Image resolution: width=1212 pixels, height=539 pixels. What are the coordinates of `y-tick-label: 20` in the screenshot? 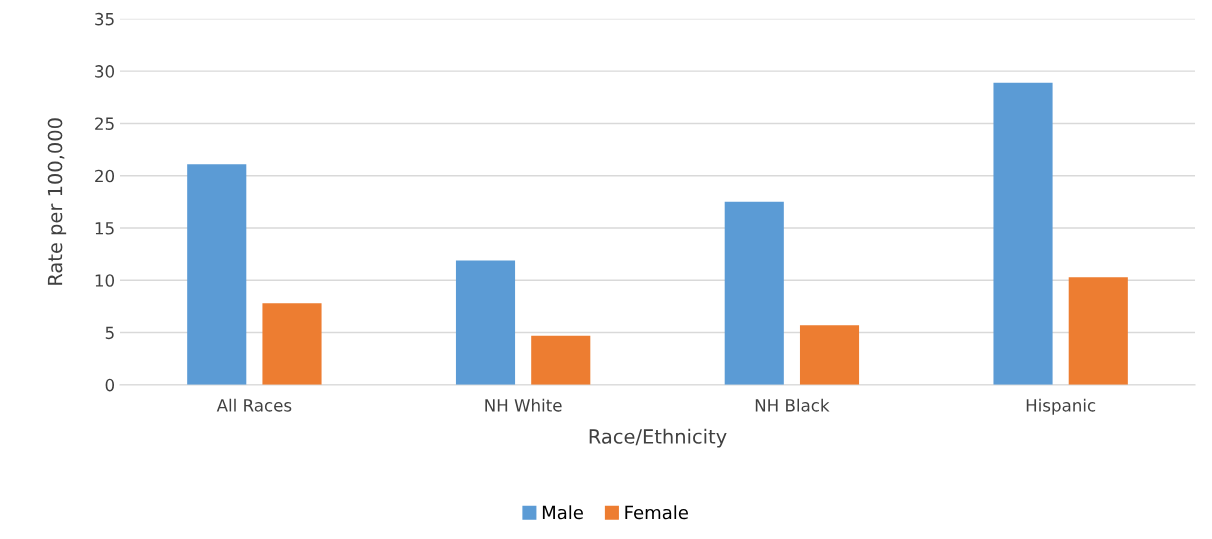 It's located at (105, 176).